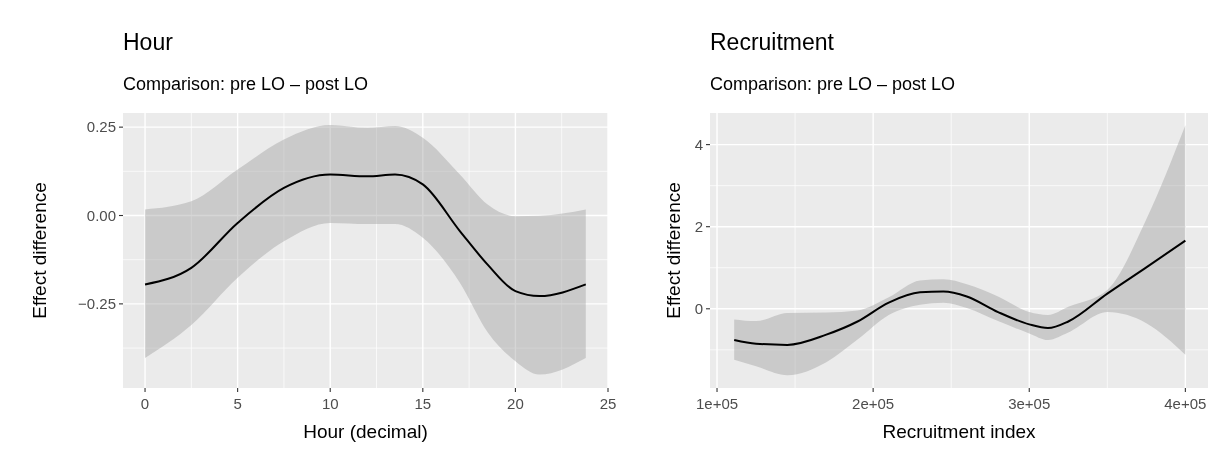 Image resolution: width=1218 pixels, height=450 pixels. What do you see at coordinates (365, 431) in the screenshot?
I see `x-axis-title: Hour (decimal)` at bounding box center [365, 431].